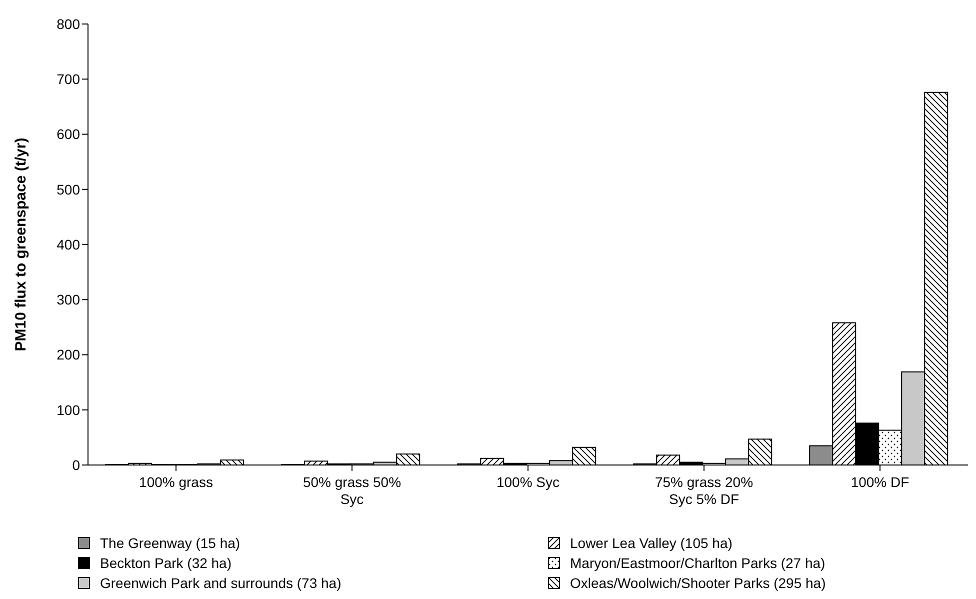 The width and height of the screenshot is (976, 599). Describe the element at coordinates (528, 482) in the screenshot. I see `x-tick-label: 100% Syc` at that location.